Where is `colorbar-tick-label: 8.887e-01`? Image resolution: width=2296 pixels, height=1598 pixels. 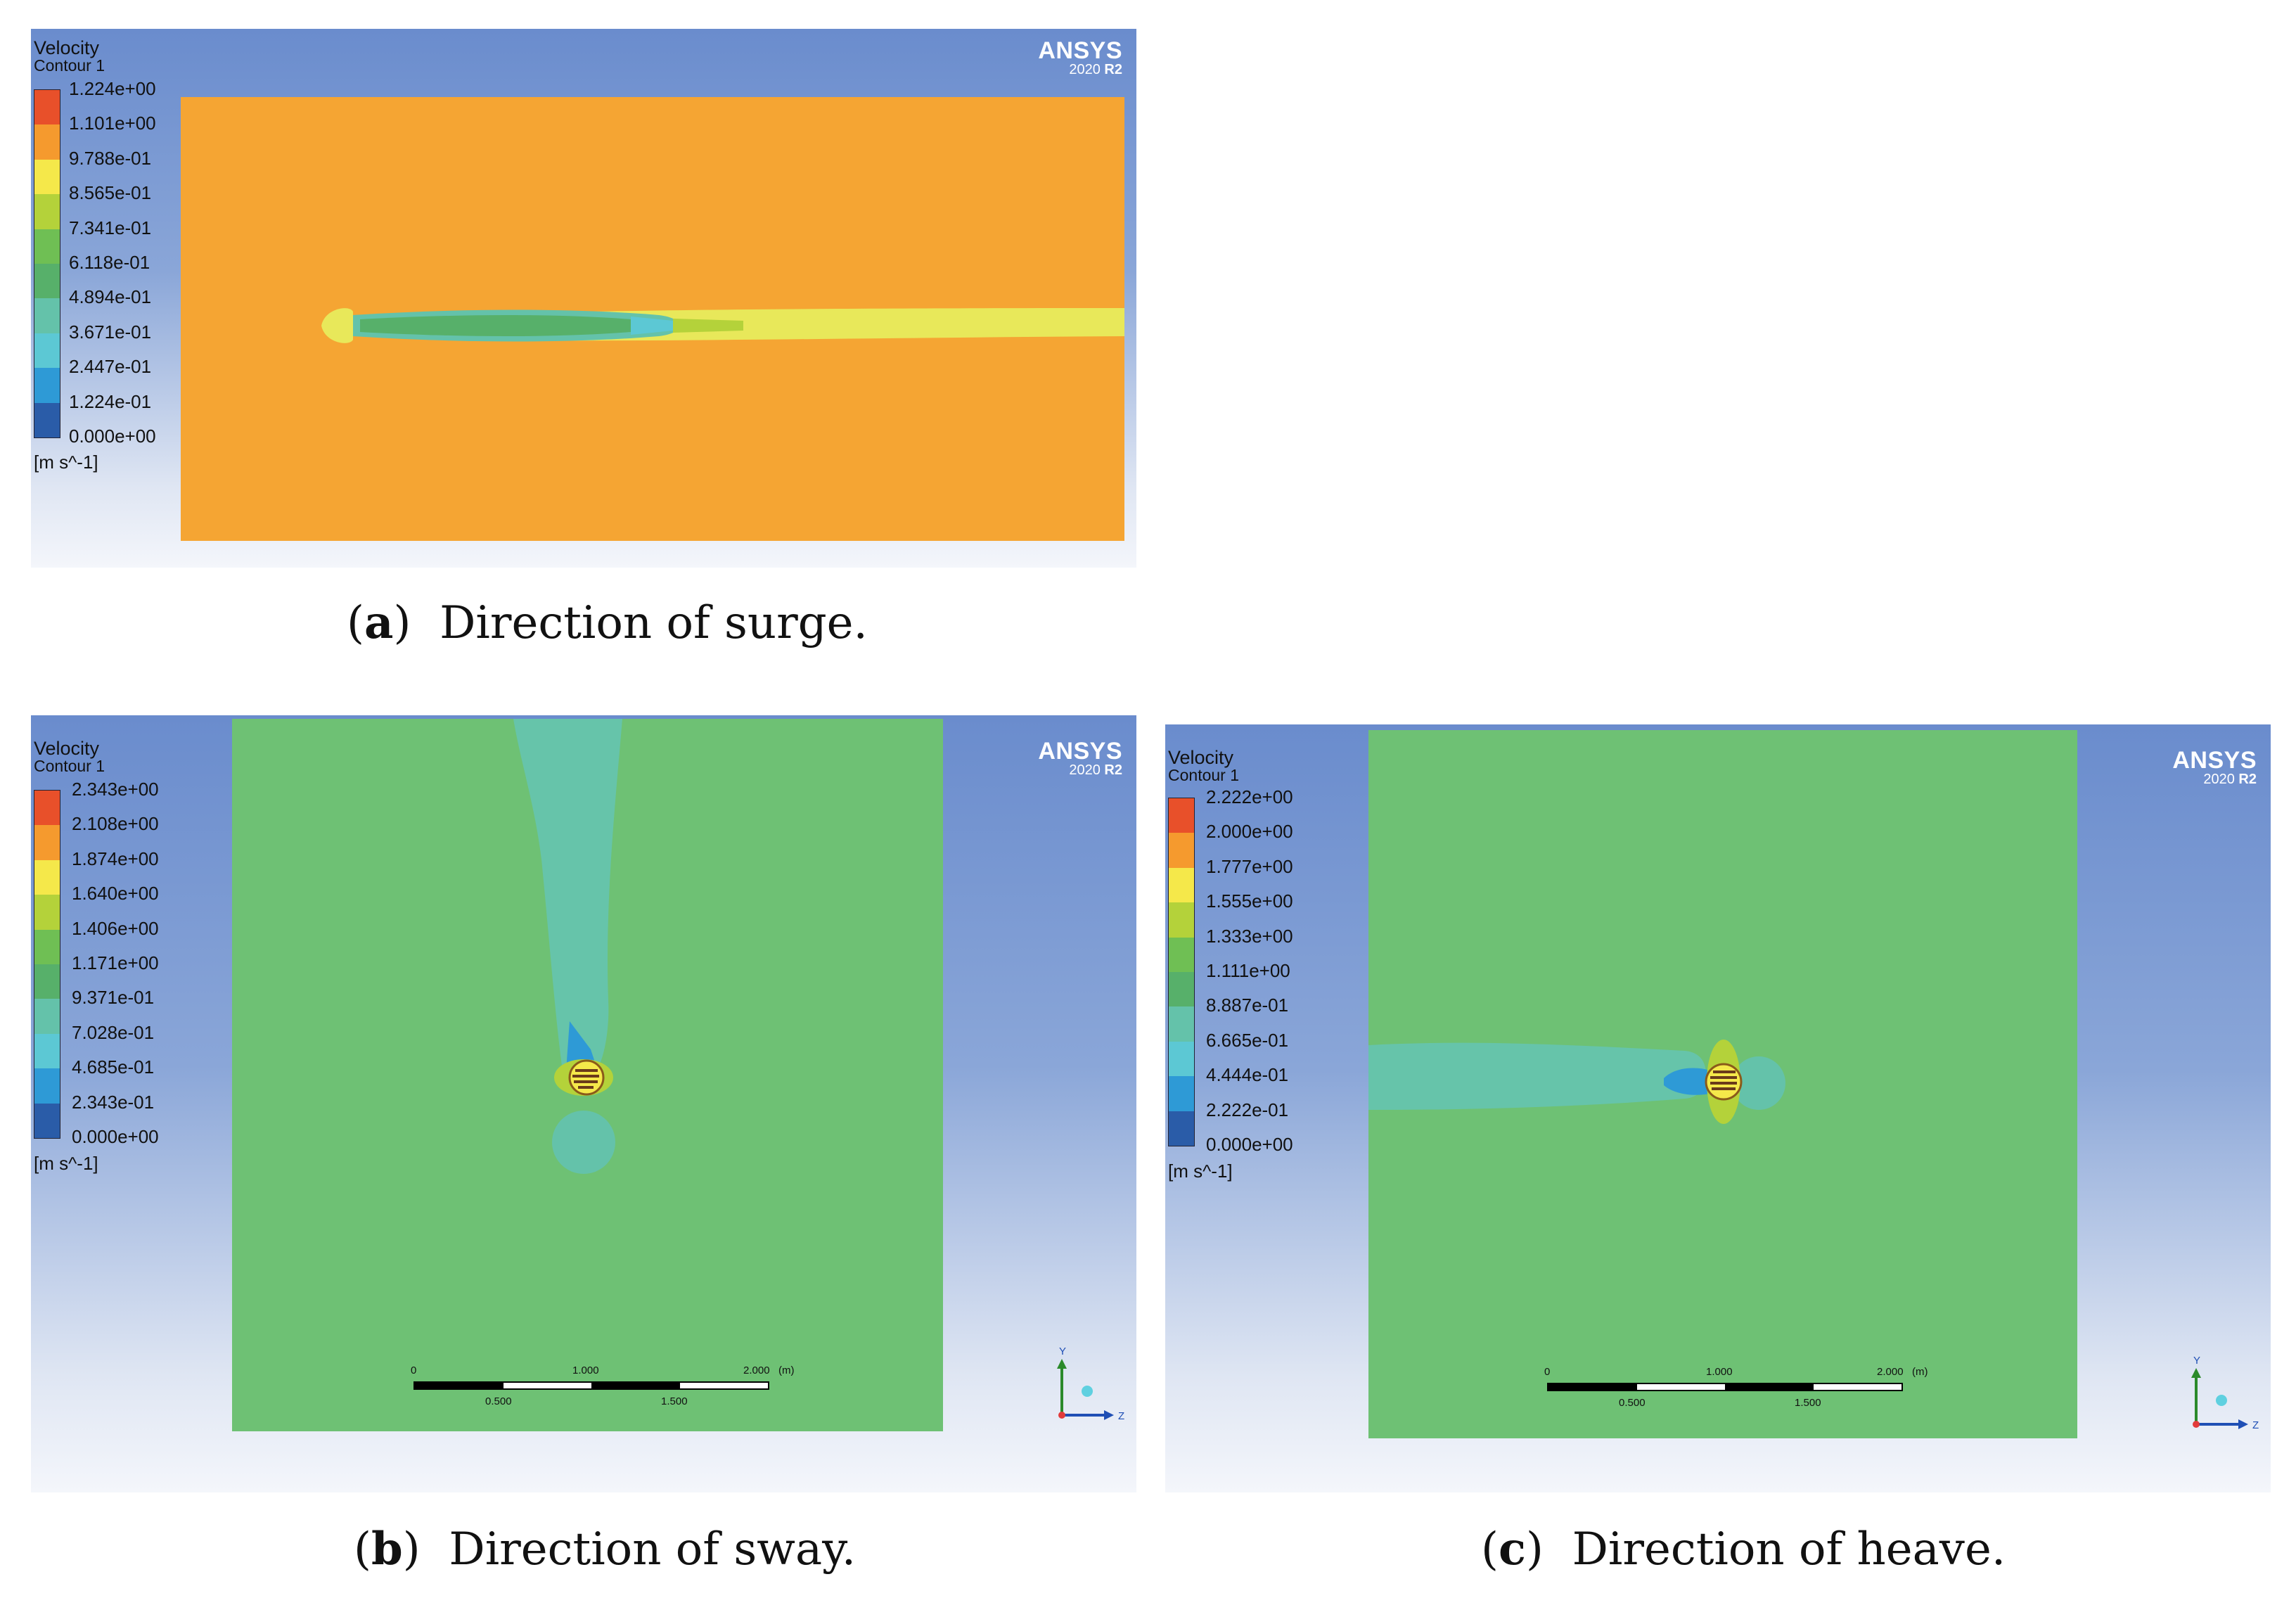 colorbar-tick-label: 8.887e-01 is located at coordinates (1247, 1005).